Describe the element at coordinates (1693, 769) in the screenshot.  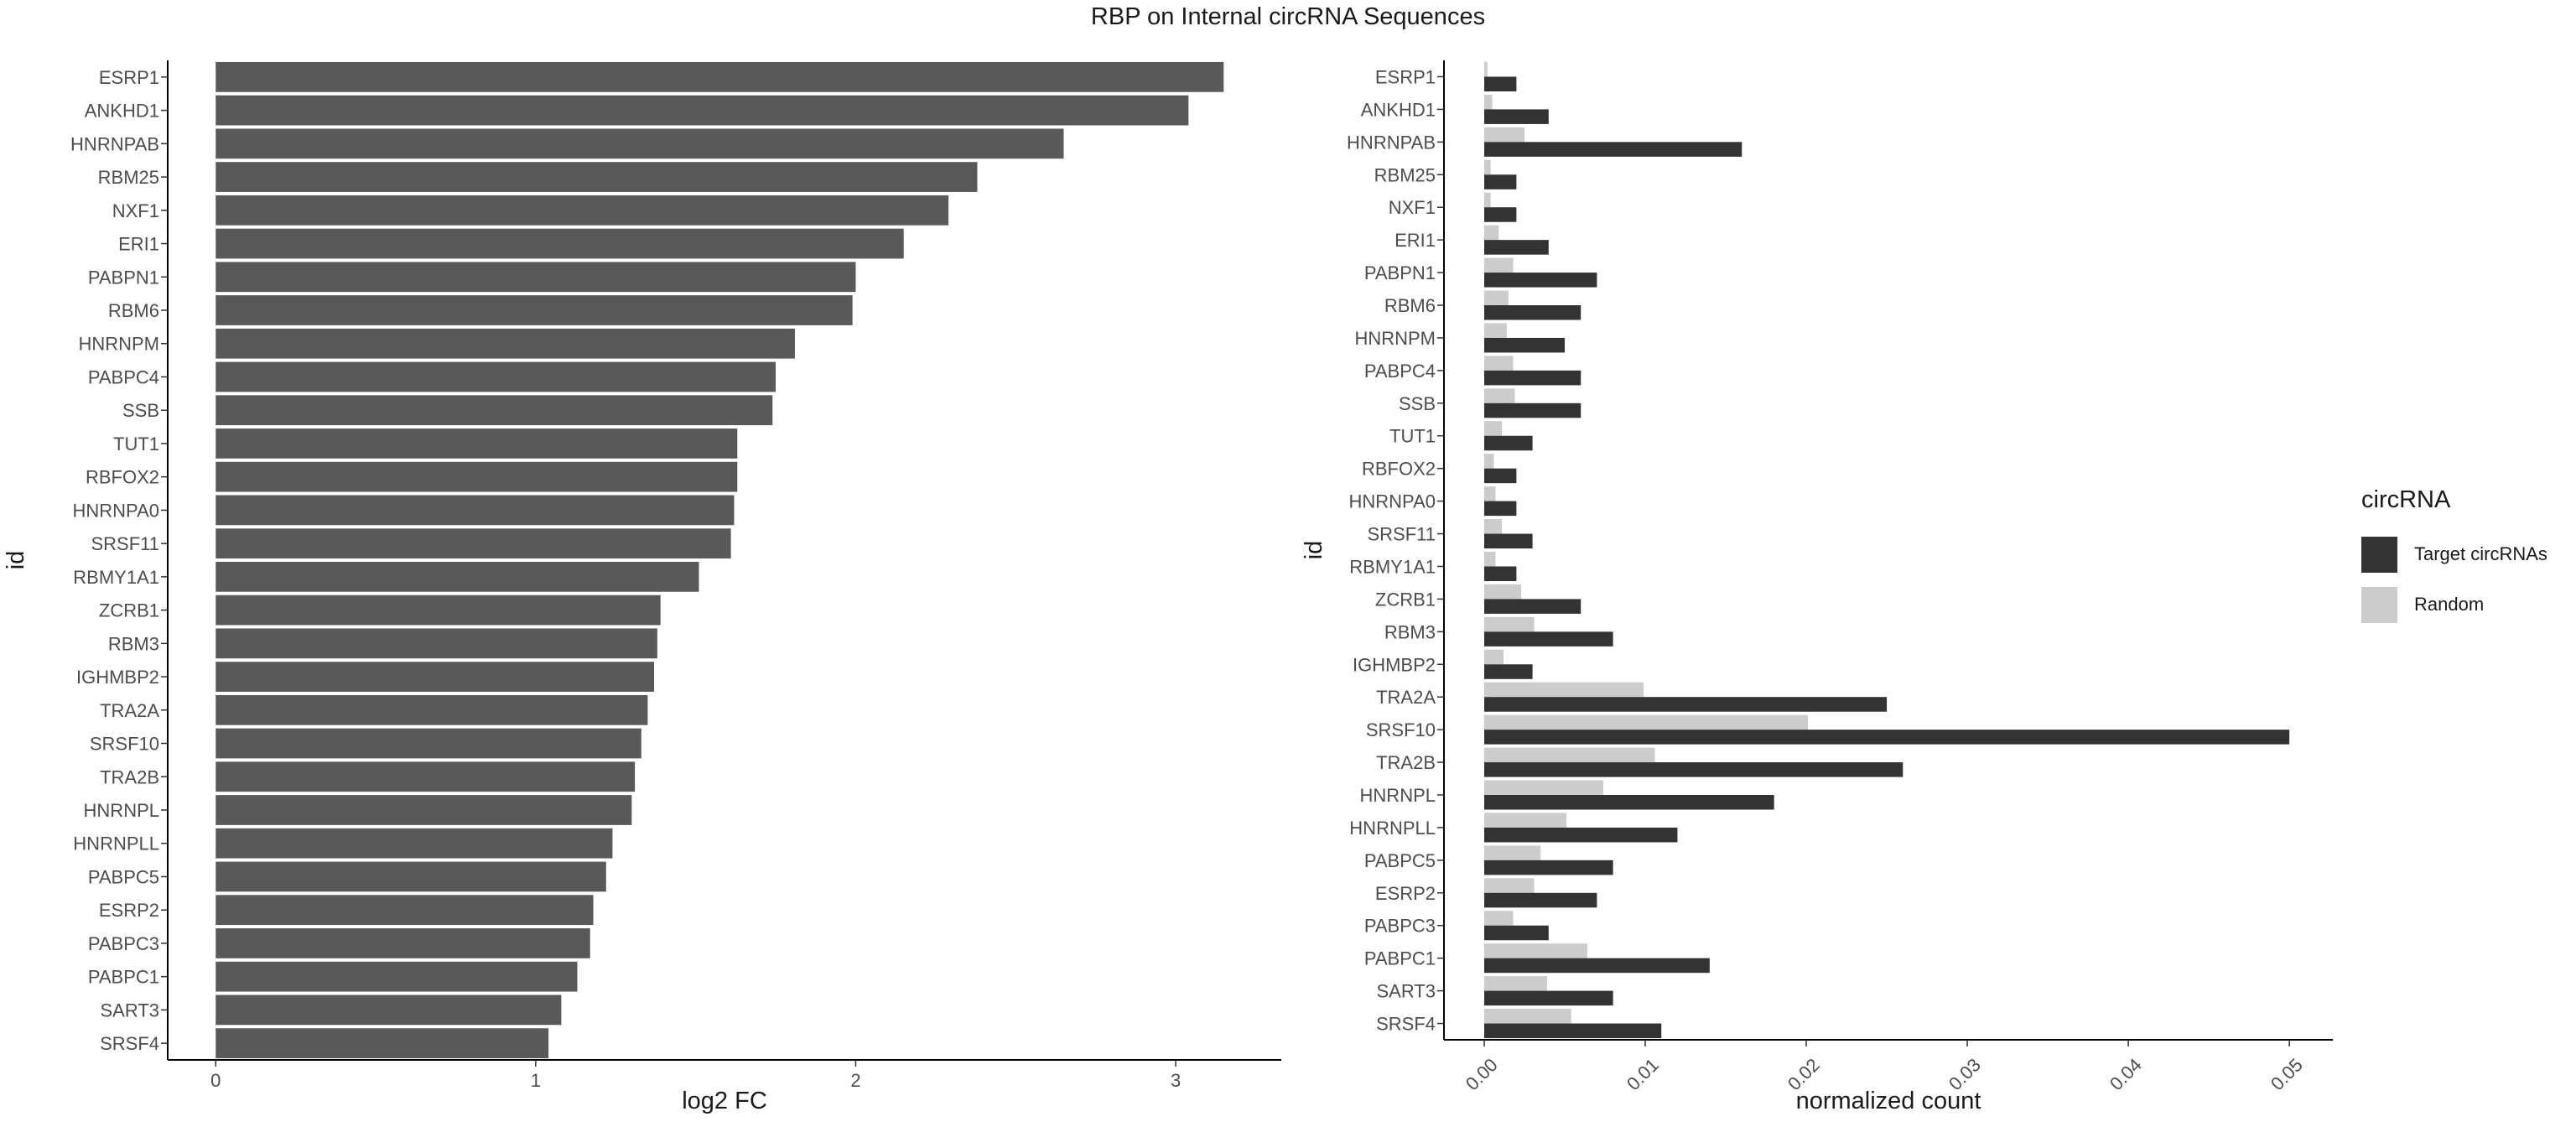
I see `bar-target-tra2b` at that location.